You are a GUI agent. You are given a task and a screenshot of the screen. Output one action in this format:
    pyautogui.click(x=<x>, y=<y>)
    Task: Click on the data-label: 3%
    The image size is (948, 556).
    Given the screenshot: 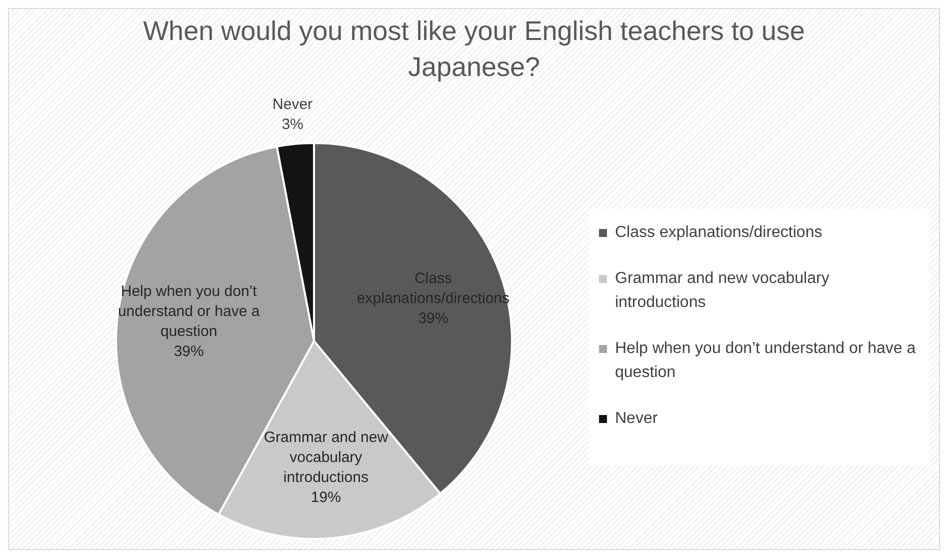 What is the action you would take?
    pyautogui.click(x=293, y=124)
    